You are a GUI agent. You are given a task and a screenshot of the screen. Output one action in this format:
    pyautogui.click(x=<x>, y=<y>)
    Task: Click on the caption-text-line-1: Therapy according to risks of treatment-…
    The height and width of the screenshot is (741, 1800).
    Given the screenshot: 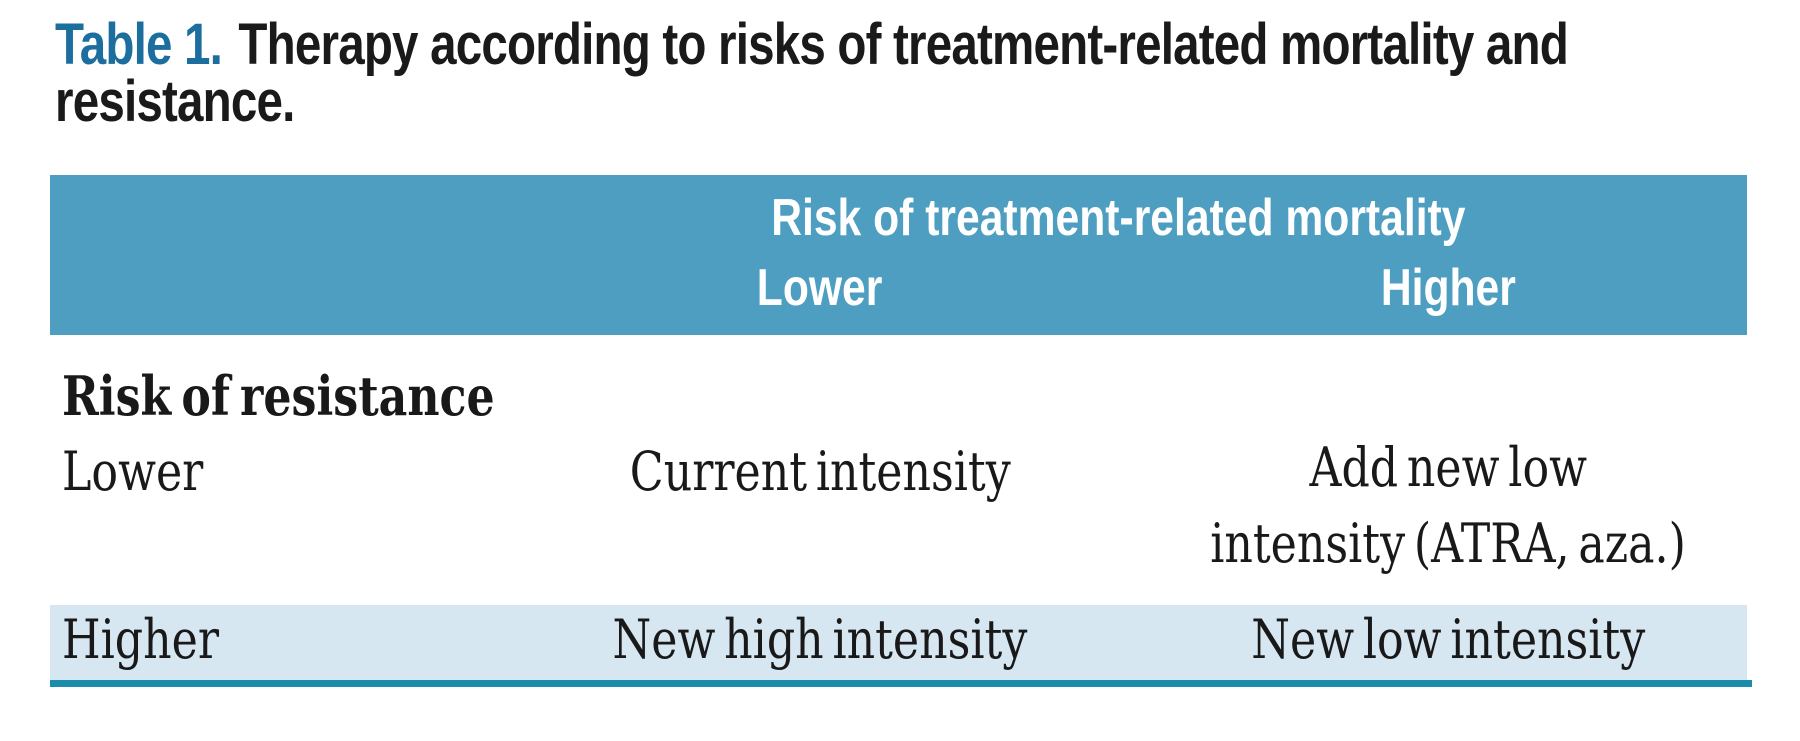 What is the action you would take?
    pyautogui.click(x=903, y=44)
    